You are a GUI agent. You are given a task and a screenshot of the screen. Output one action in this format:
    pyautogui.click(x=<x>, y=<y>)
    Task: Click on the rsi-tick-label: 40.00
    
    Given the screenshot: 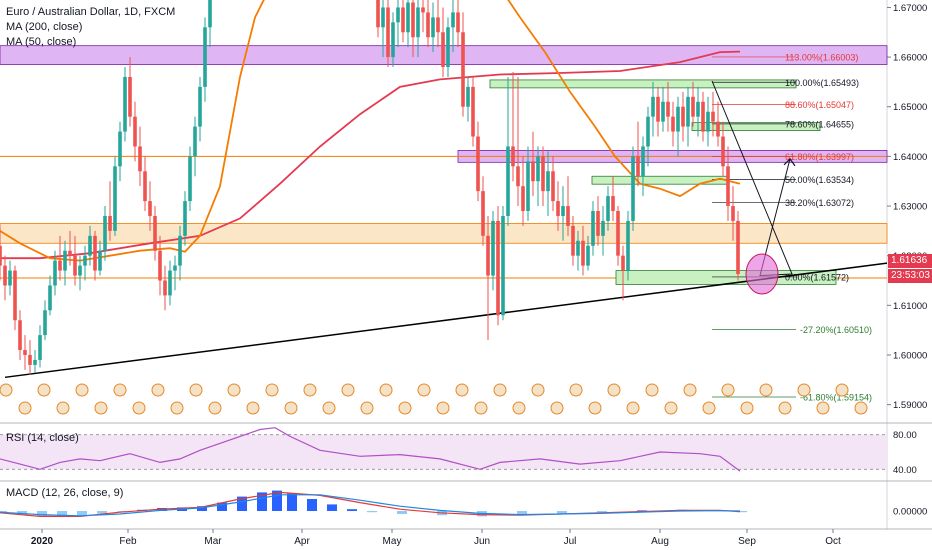 What is the action you would take?
    pyautogui.click(x=905, y=470)
    